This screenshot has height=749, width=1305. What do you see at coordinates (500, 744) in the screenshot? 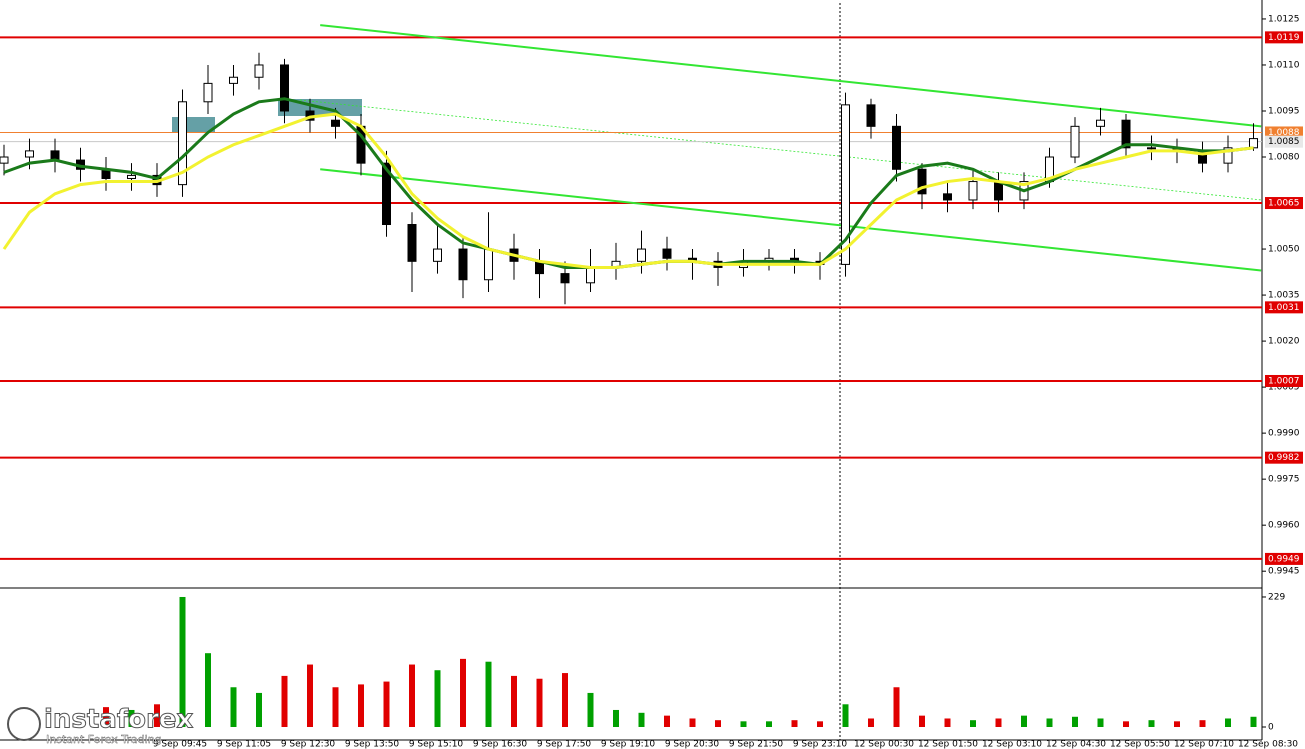
I see `x-tick-label: 9 Sep 16:30` at bounding box center [500, 744].